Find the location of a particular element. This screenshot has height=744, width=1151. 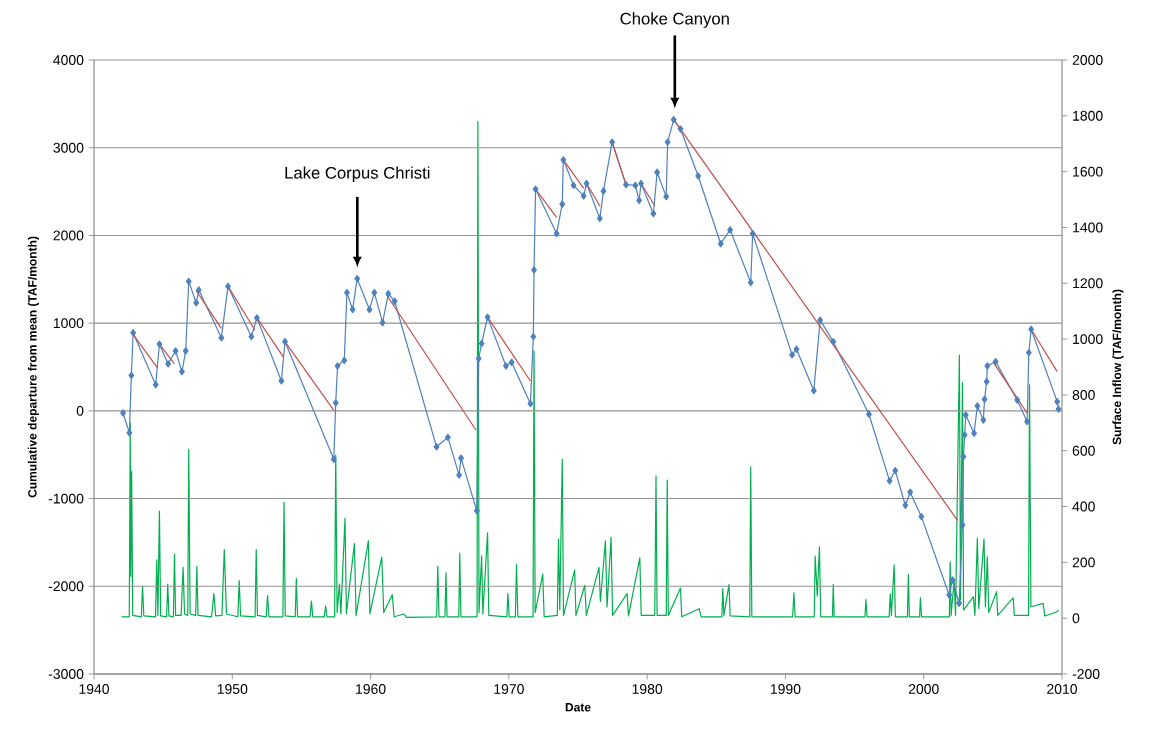

y-axis-title: Cumulative departure from mean (TAF/month) is located at coordinates (33, 367).